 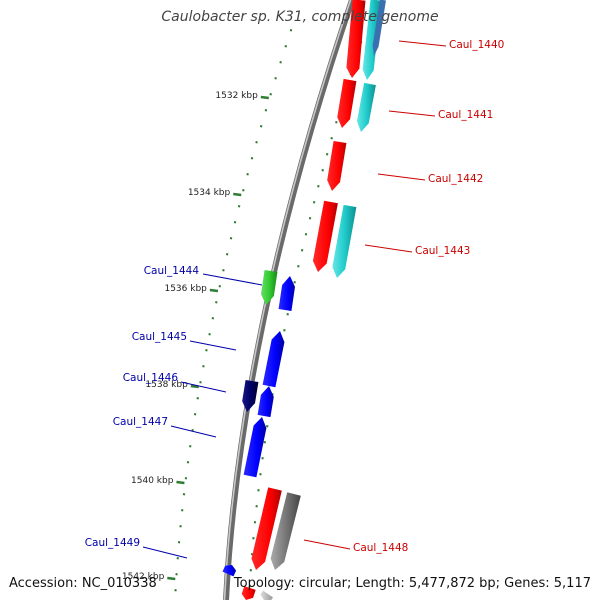 I want to click on map-title: Caulobacter sp. K31, complete genome, so click(x=300, y=17).